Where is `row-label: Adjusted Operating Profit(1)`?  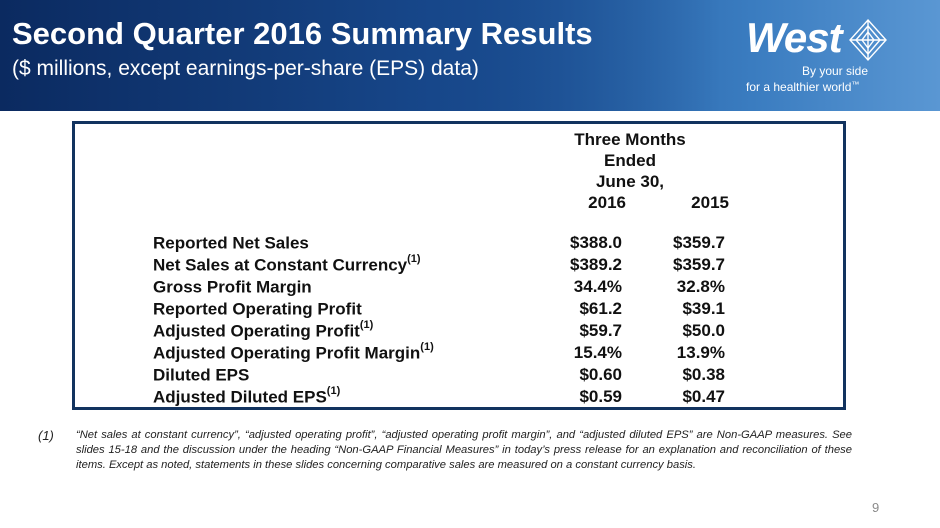 row-label: Adjusted Operating Profit(1) is located at coordinates (263, 330).